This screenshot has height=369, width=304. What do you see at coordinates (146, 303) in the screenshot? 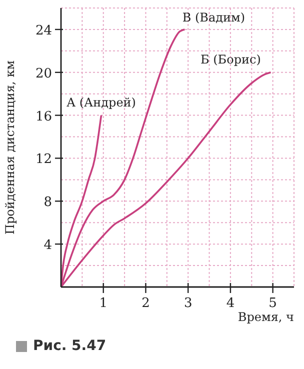
I see `x-tick-label: 2` at bounding box center [146, 303].